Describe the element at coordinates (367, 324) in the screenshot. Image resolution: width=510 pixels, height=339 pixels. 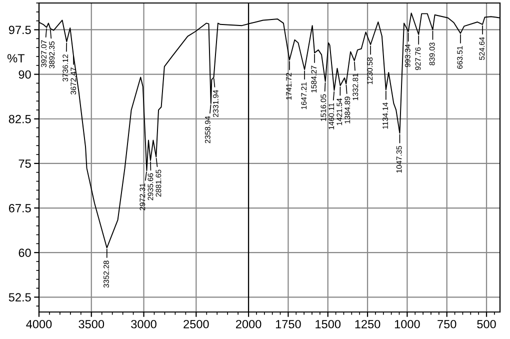
I see `x-tick-label: 1250` at that location.